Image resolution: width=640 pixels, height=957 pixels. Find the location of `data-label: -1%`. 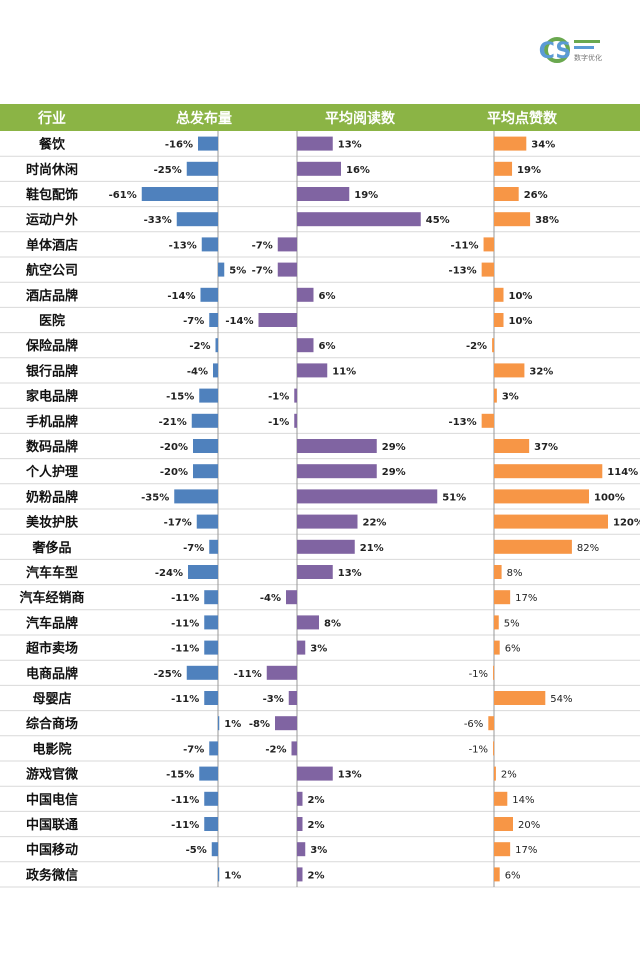

data-label: -1% is located at coordinates (478, 749).